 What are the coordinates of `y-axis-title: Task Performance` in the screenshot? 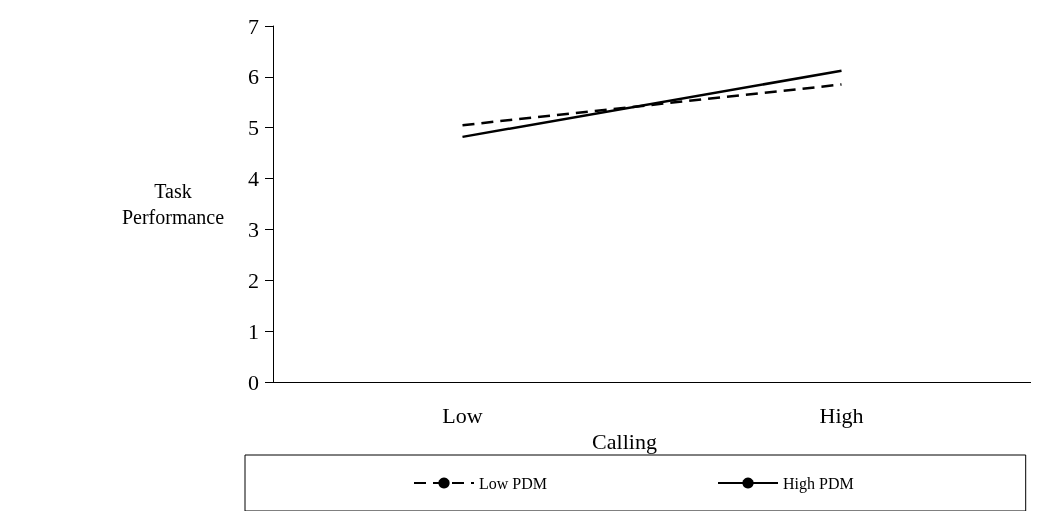 It's located at (173, 204).